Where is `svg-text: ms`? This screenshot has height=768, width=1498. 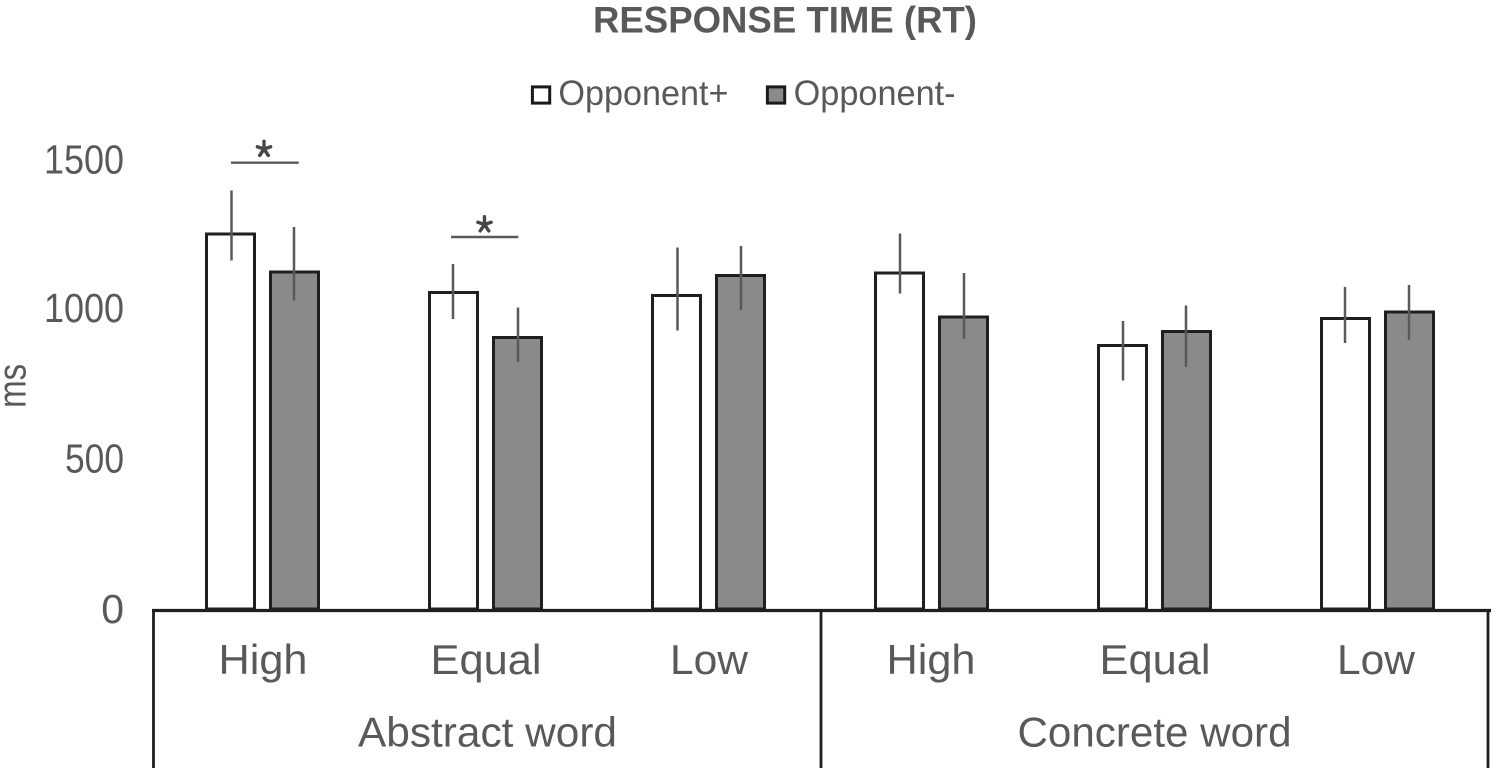 svg-text: ms is located at coordinates (17, 386).